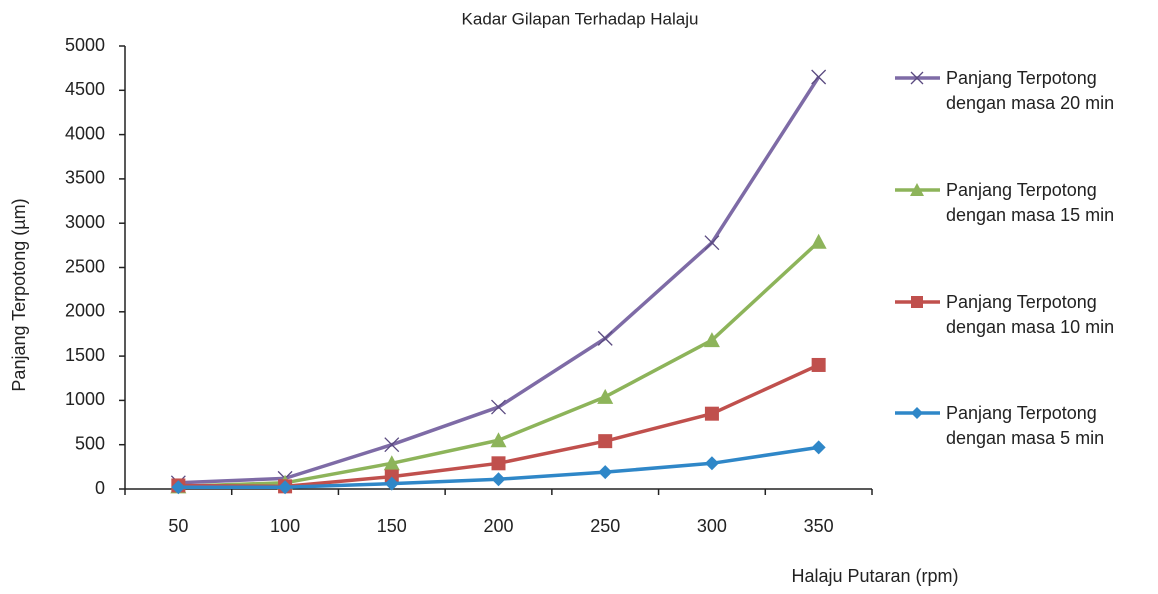 Image resolution: width=1158 pixels, height=594 pixels. I want to click on legend-label: Panjang Terpotong dengan masa 15 min, so click(1030, 202).